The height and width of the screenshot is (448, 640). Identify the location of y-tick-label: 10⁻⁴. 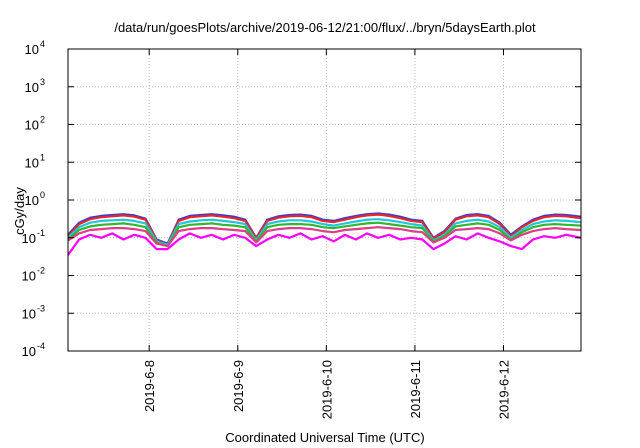
(33, 350).